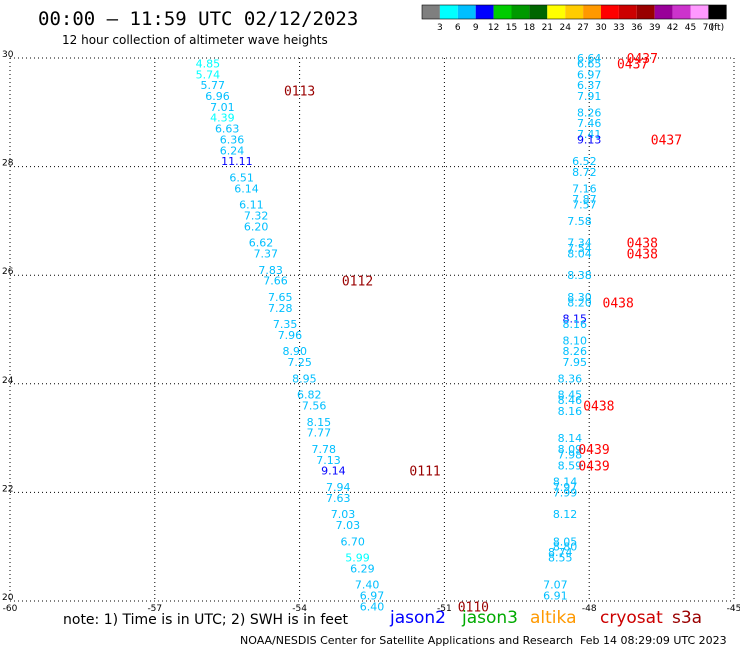  Describe the element at coordinates (222, 118) in the screenshot. I see `swh-value: 4.39` at that location.